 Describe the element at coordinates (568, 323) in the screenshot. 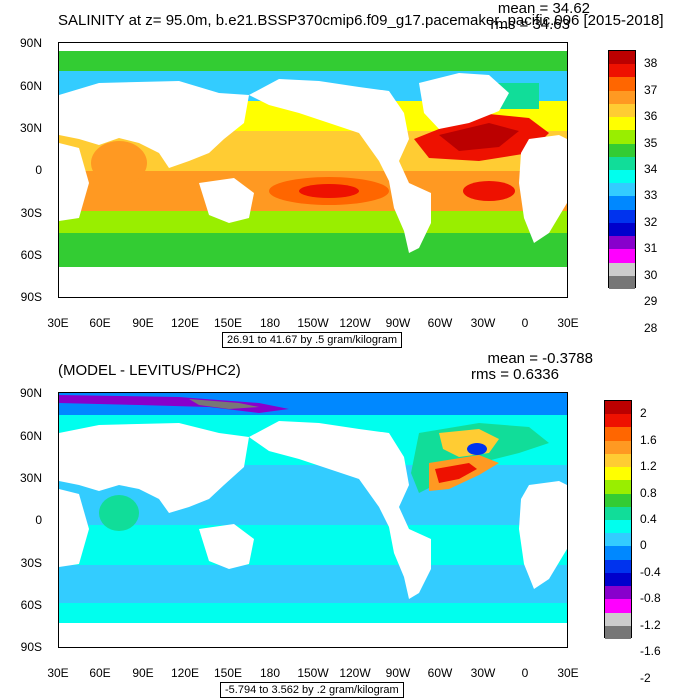

I see `panel1-lon-label-30e-end: 30E` at that location.